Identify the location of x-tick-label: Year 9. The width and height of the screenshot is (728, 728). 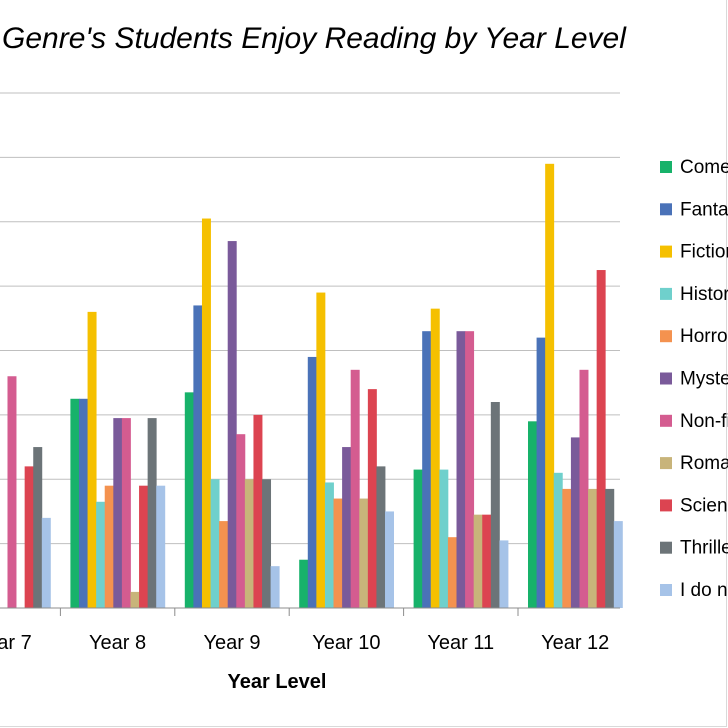
(231, 643).